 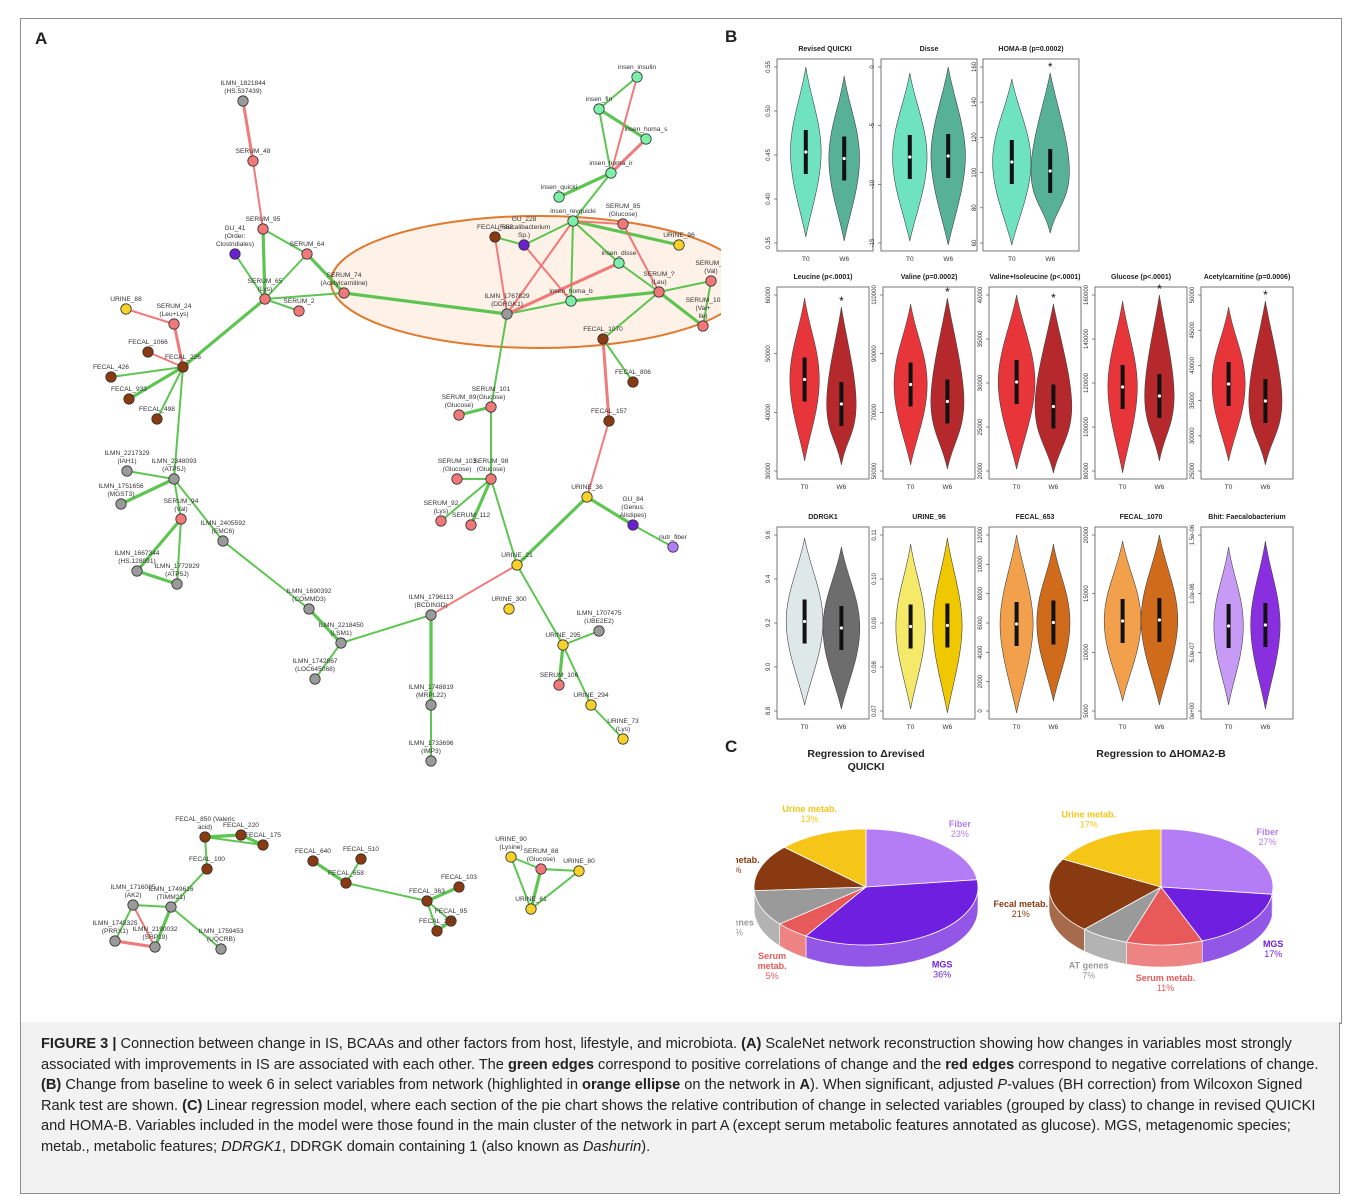 I want to click on caption-b-a: A, so click(x=804, y=1085).